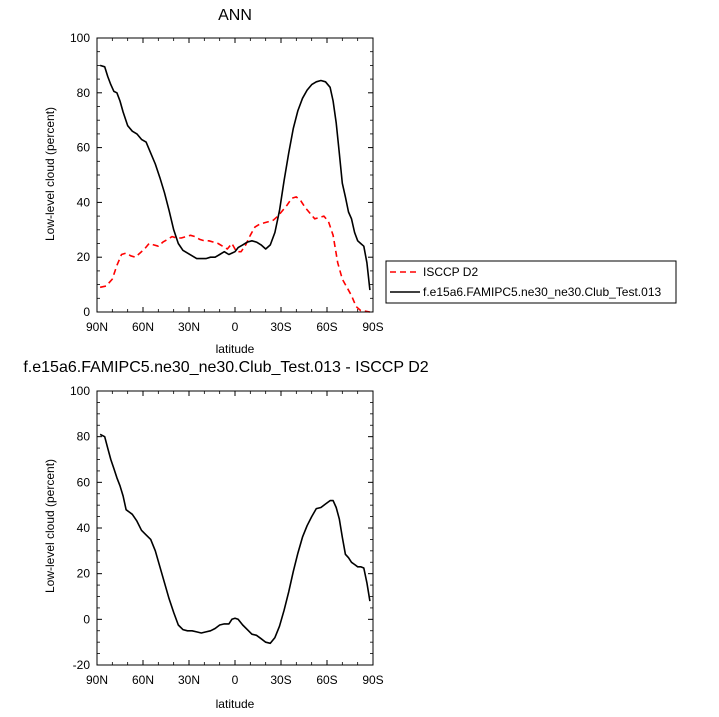  I want to click on bottom-chart-series, so click(235, 539).